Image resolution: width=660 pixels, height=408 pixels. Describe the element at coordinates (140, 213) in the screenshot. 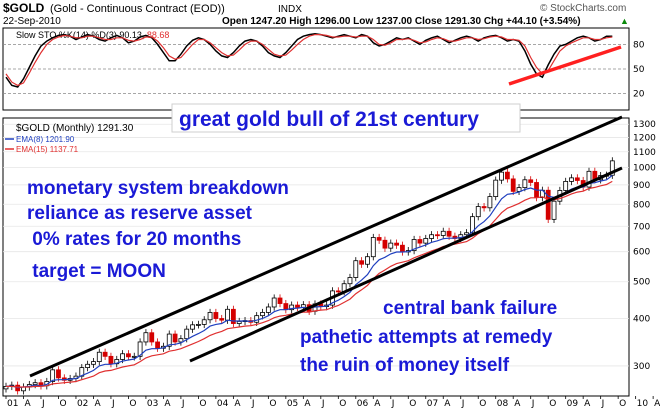

I see `annotation-left-2: reliance as reserve asset` at that location.